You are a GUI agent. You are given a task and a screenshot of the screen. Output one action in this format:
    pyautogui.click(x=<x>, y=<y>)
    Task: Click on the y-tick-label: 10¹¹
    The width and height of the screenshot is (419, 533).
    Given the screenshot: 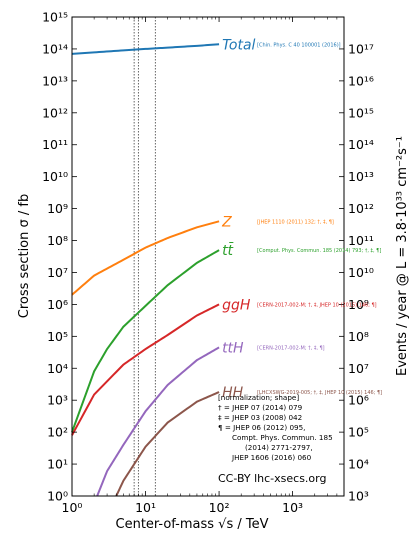 What is the action you would take?
    pyautogui.click(x=55, y=144)
    